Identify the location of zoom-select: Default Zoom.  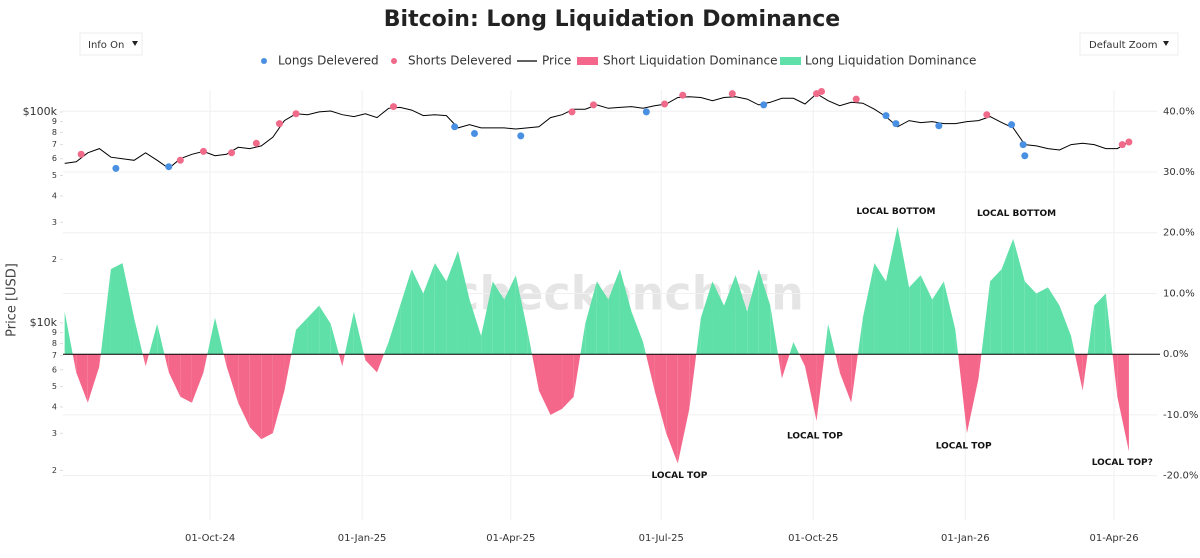
(1129, 44).